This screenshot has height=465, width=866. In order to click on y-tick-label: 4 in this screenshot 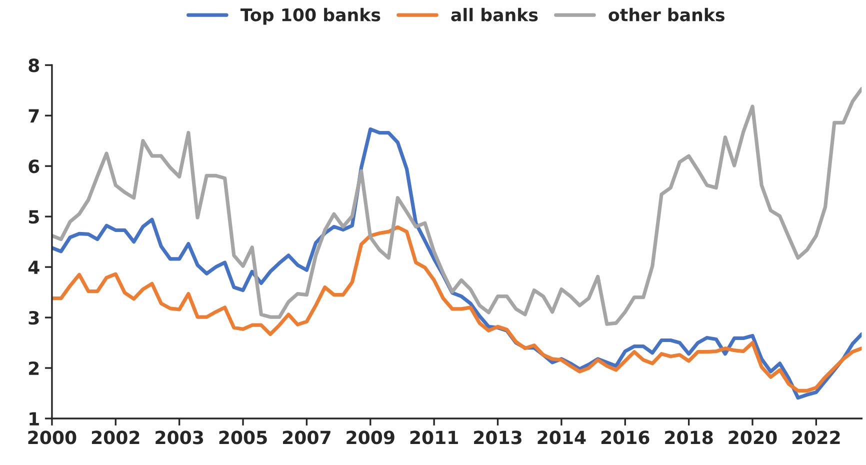, I will do `click(34, 267)`.